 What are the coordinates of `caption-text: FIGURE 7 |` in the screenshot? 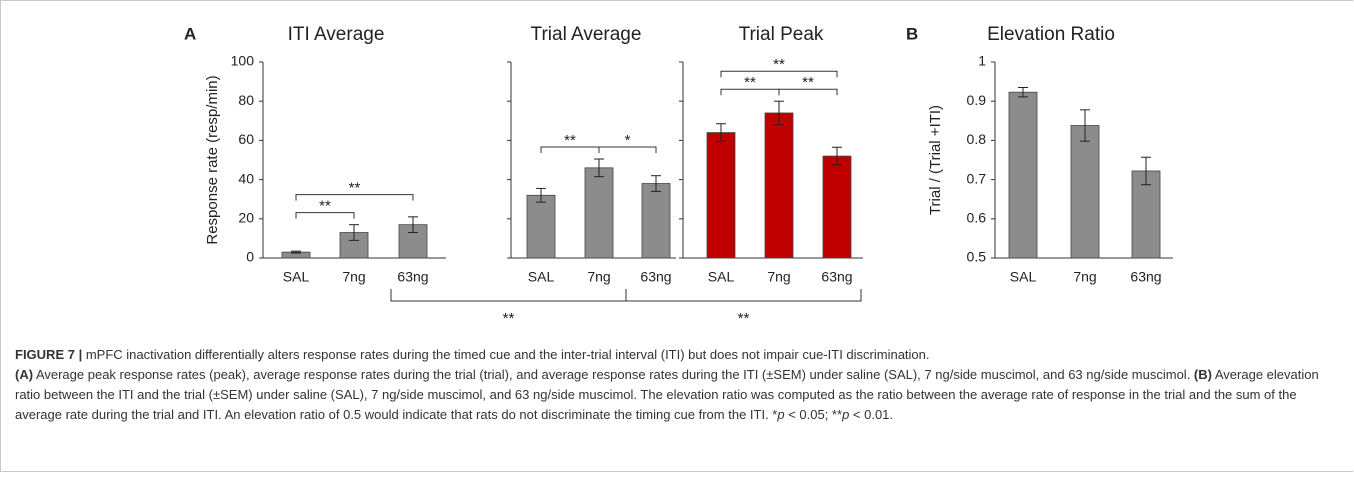 It's located at (49, 354).